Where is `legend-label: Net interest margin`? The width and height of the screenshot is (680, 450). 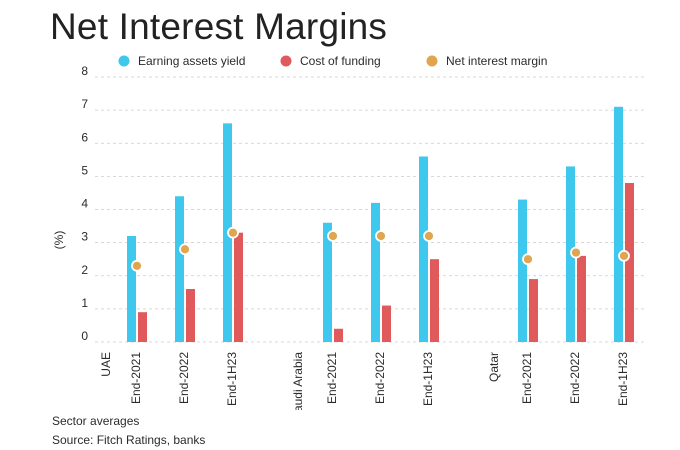
legend-label: Net interest margin is located at coordinates (496, 61).